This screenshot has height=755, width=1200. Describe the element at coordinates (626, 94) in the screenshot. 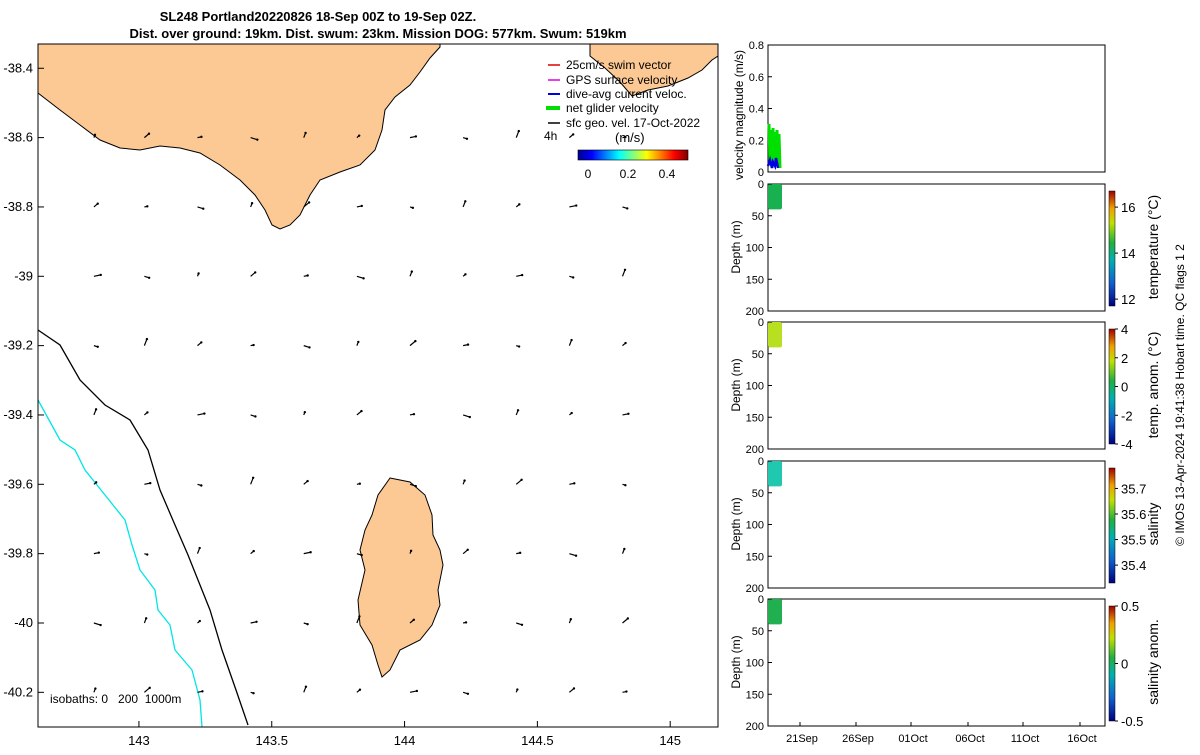

I see `legend-label: dive-avg current veloc.` at that location.